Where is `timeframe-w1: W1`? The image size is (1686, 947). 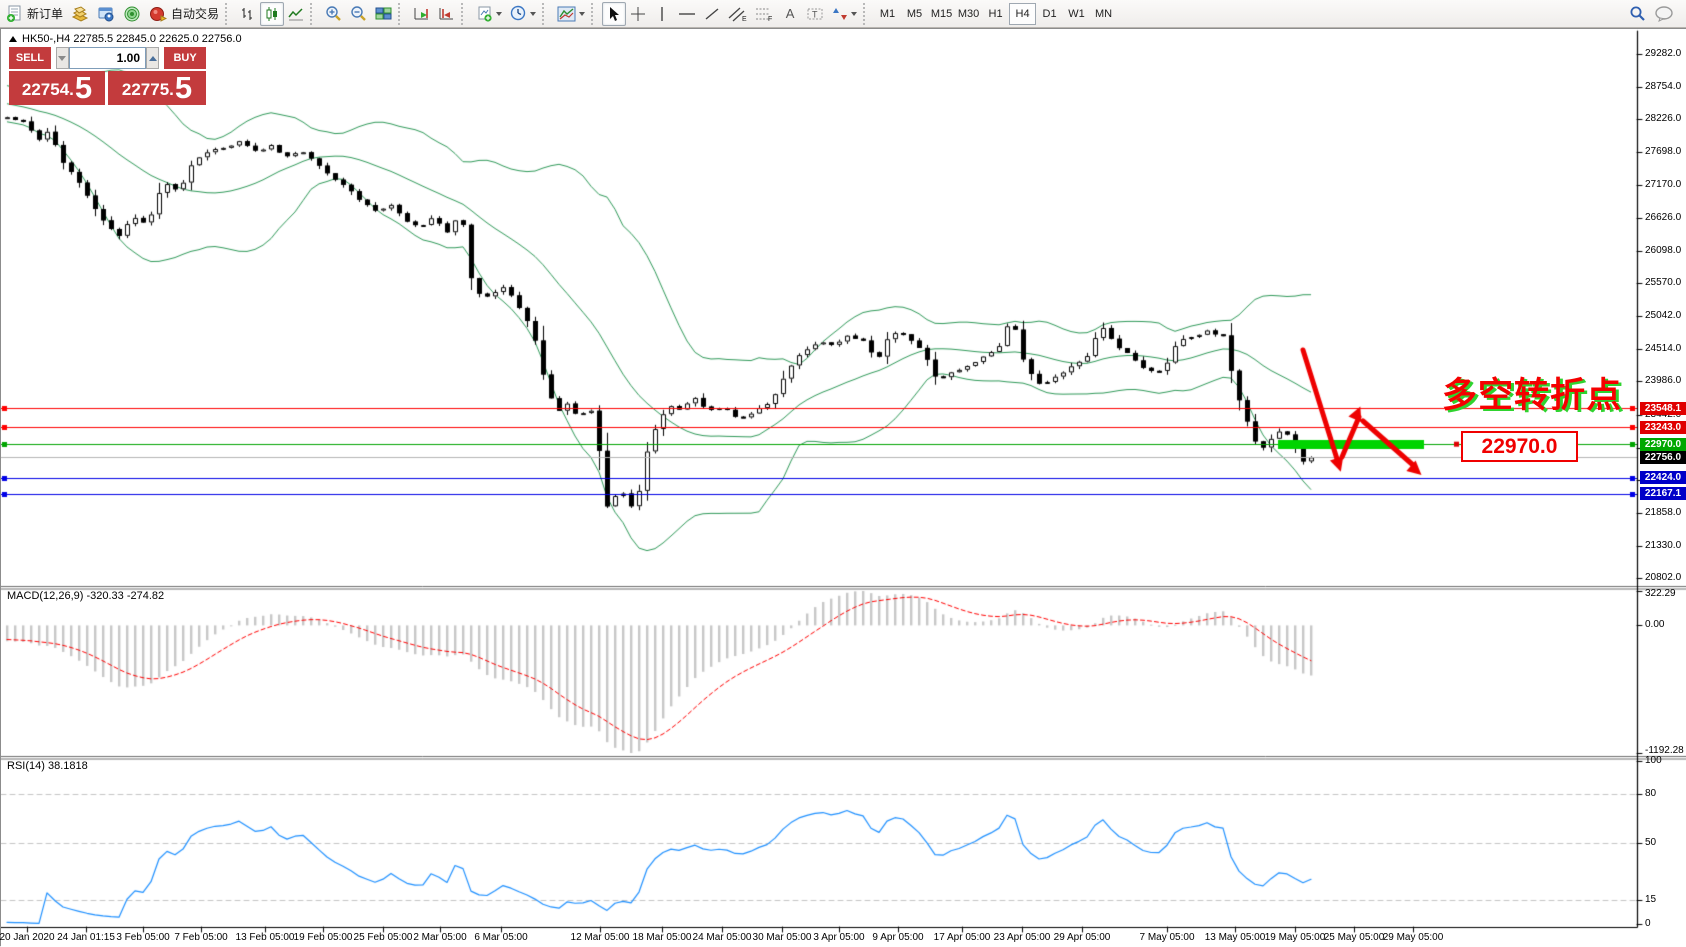
timeframe-w1: W1 is located at coordinates (1076, 13).